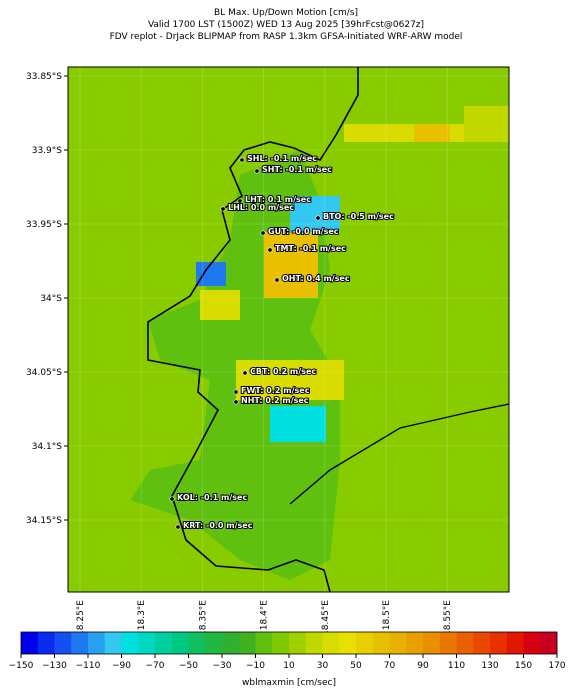  Describe the element at coordinates (316, 278) in the screenshot. I see `station-label: OHT: 0.4 m/sec` at that location.